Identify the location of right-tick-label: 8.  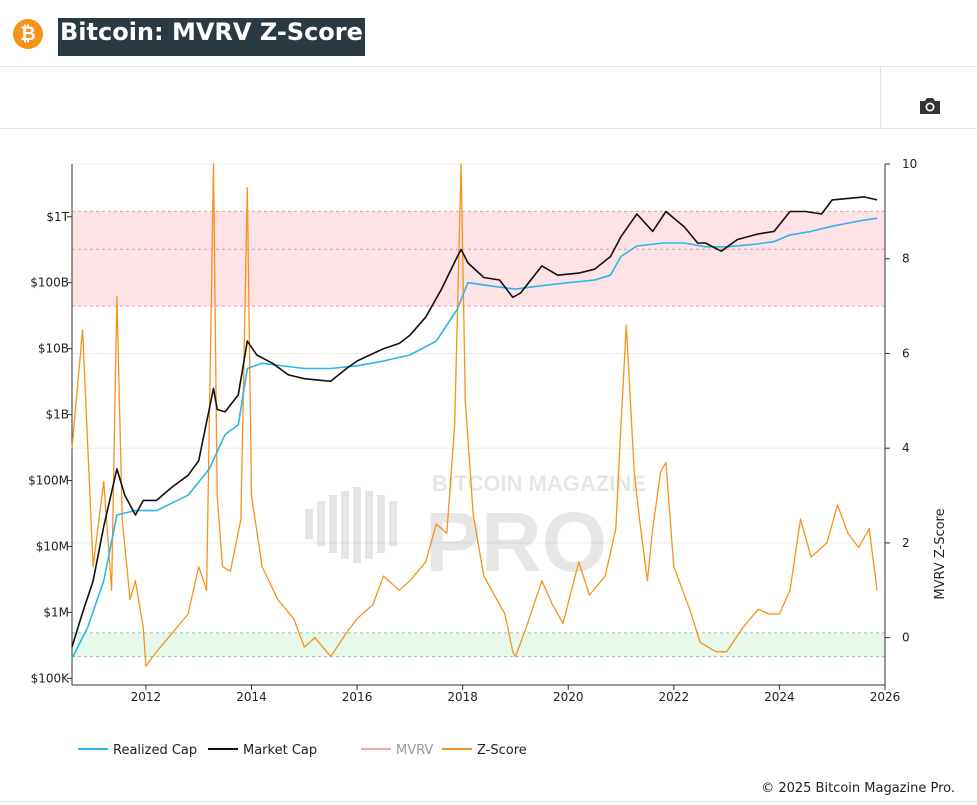
(906, 259).